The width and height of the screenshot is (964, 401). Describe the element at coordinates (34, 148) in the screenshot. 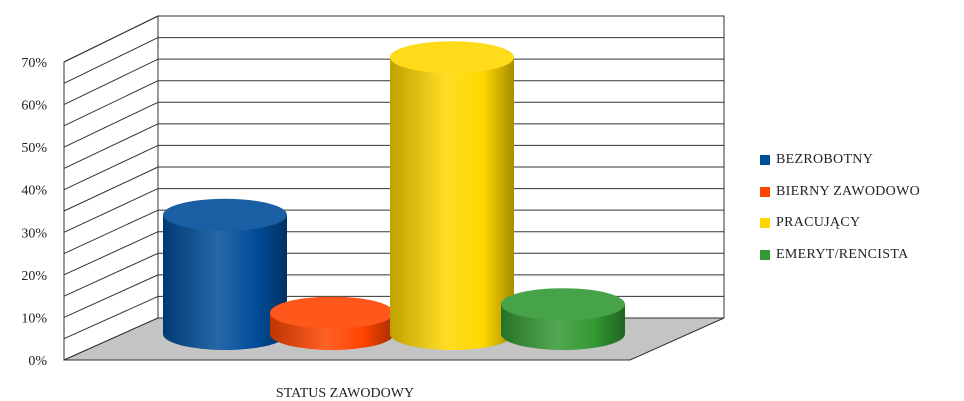

I see `y-tick-label: 50%` at that location.